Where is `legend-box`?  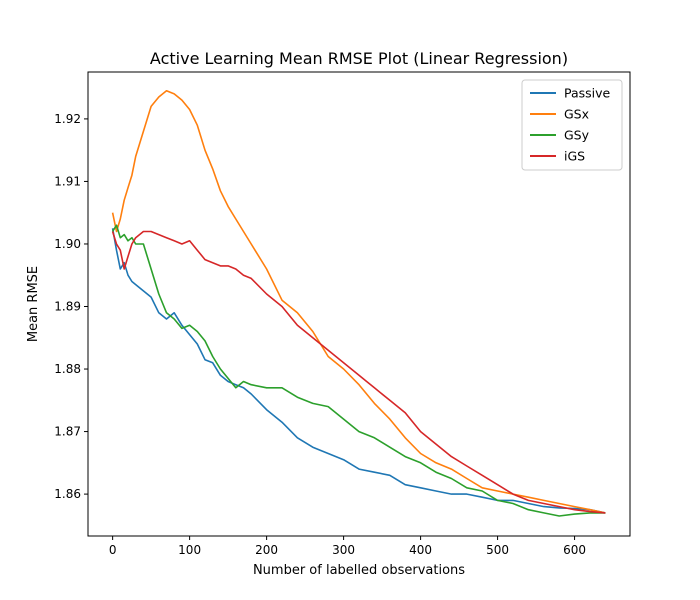
legend-box is located at coordinates (572, 125).